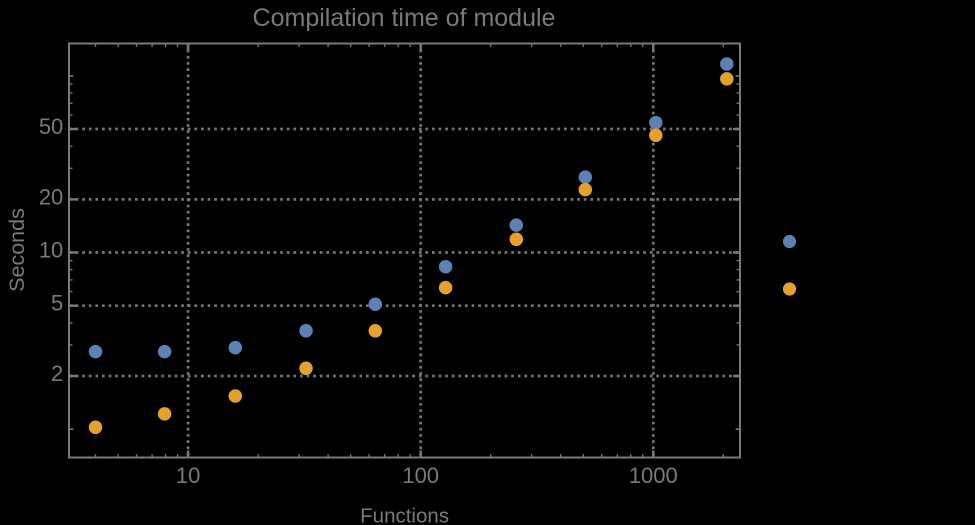  Describe the element at coordinates (51, 196) in the screenshot. I see `svg-text: 20` at that location.